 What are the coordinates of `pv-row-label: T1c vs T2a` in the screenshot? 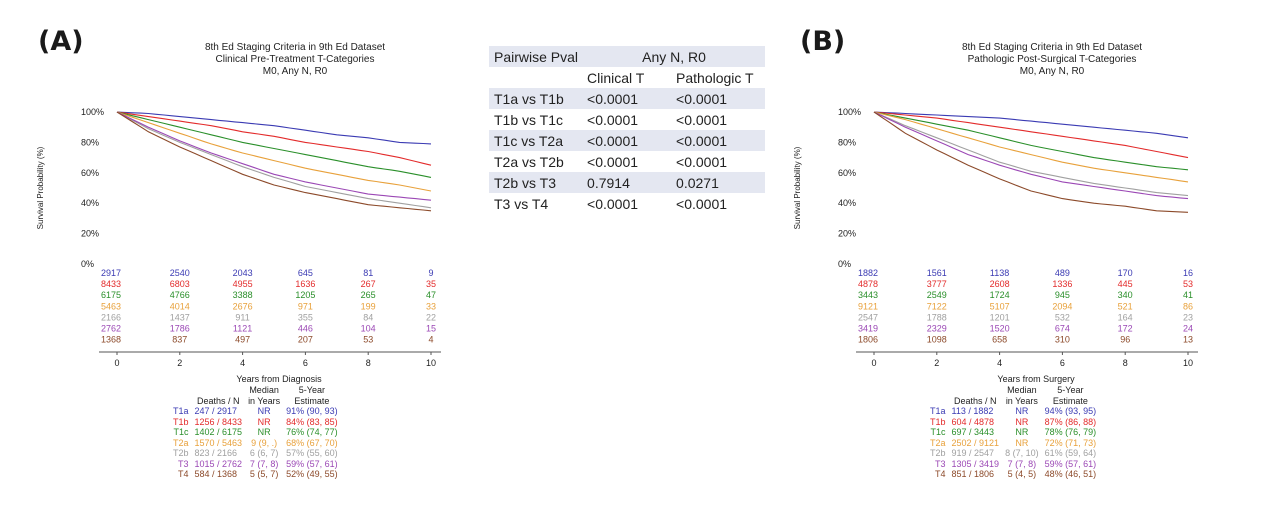 It's located at (536, 140).